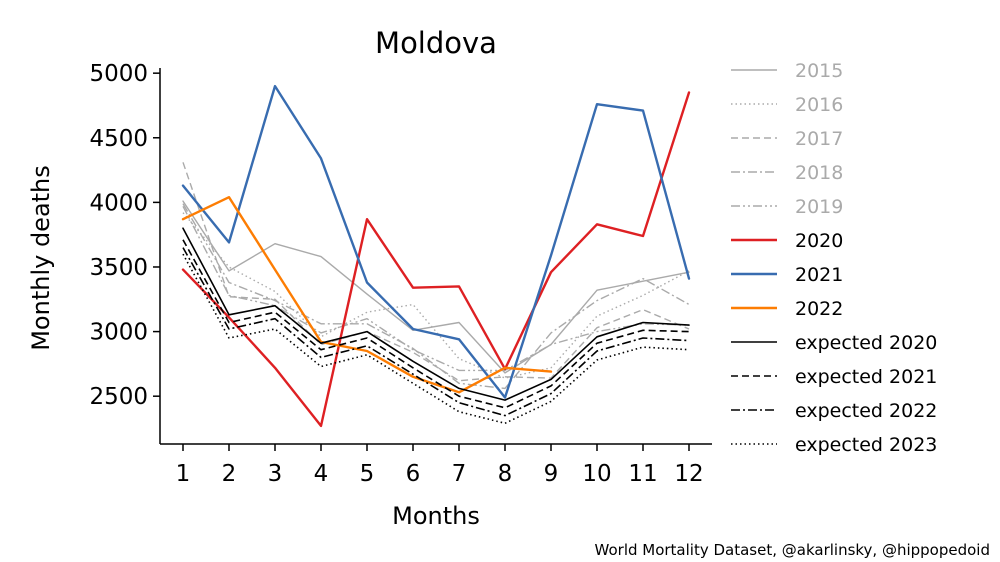 The width and height of the screenshot is (1000, 562). Describe the element at coordinates (183, 474) in the screenshot. I see `x-tick-label: 1` at that location.